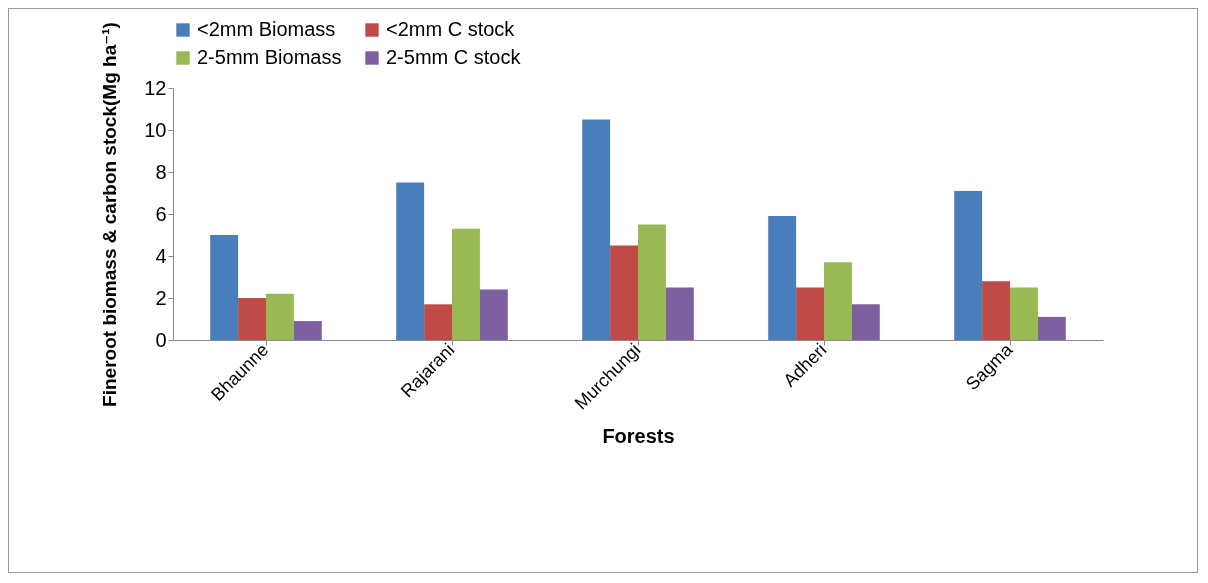 This screenshot has height=583, width=1208. Describe the element at coordinates (161, 339) in the screenshot. I see `y-tick-label: 0` at that location.